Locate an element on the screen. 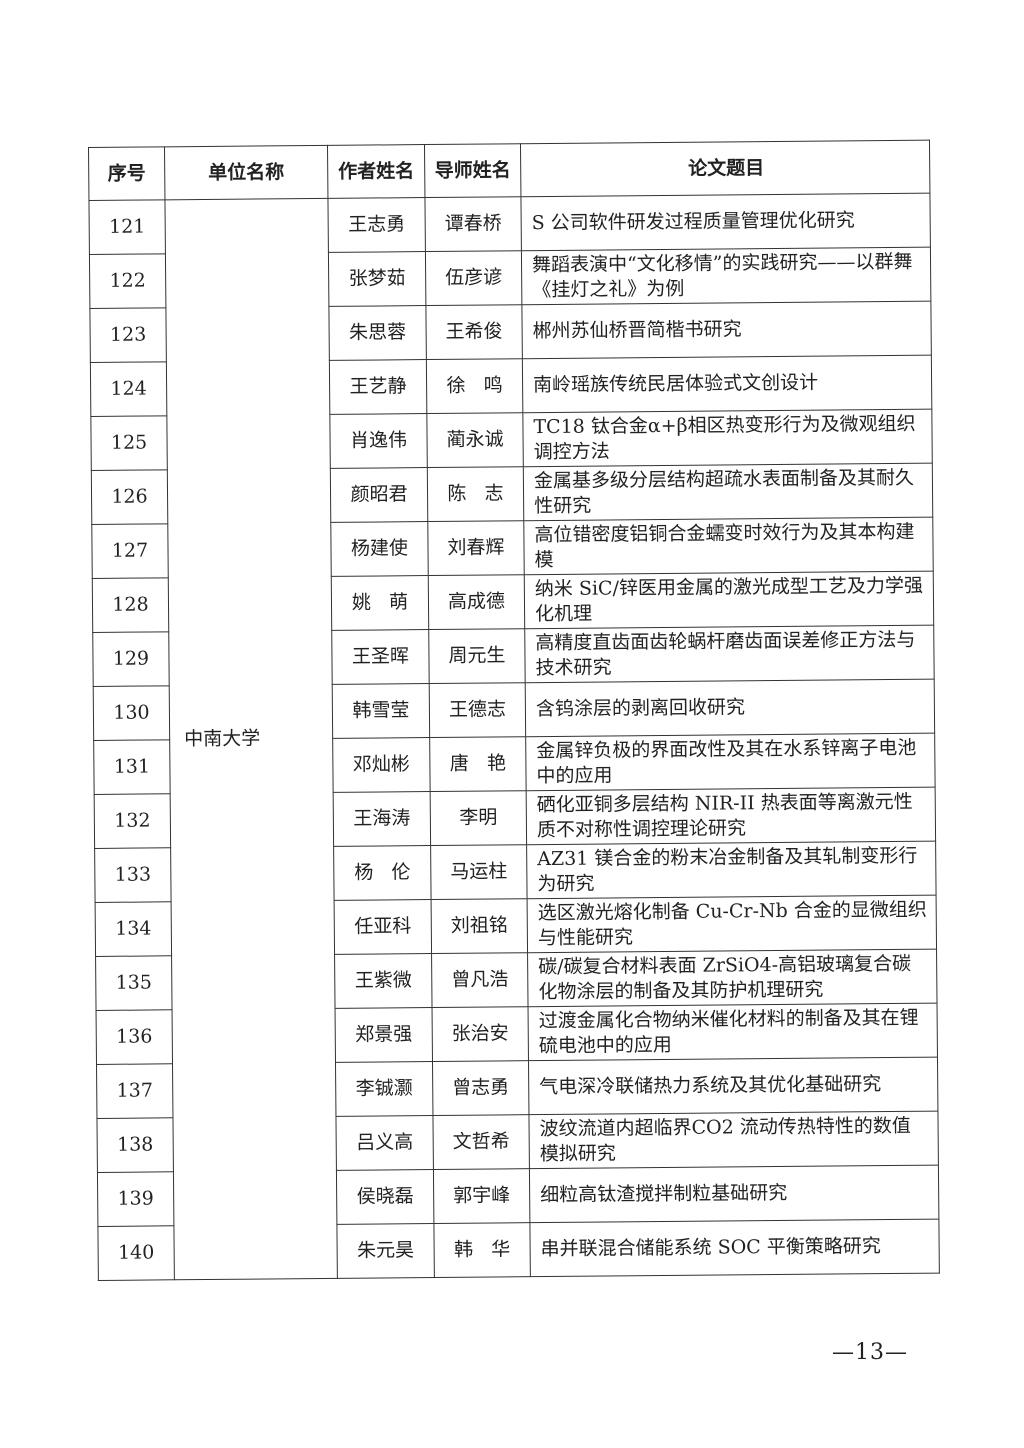 The image size is (1024, 1448). advisor-name: 刘春辉 is located at coordinates (476, 548).